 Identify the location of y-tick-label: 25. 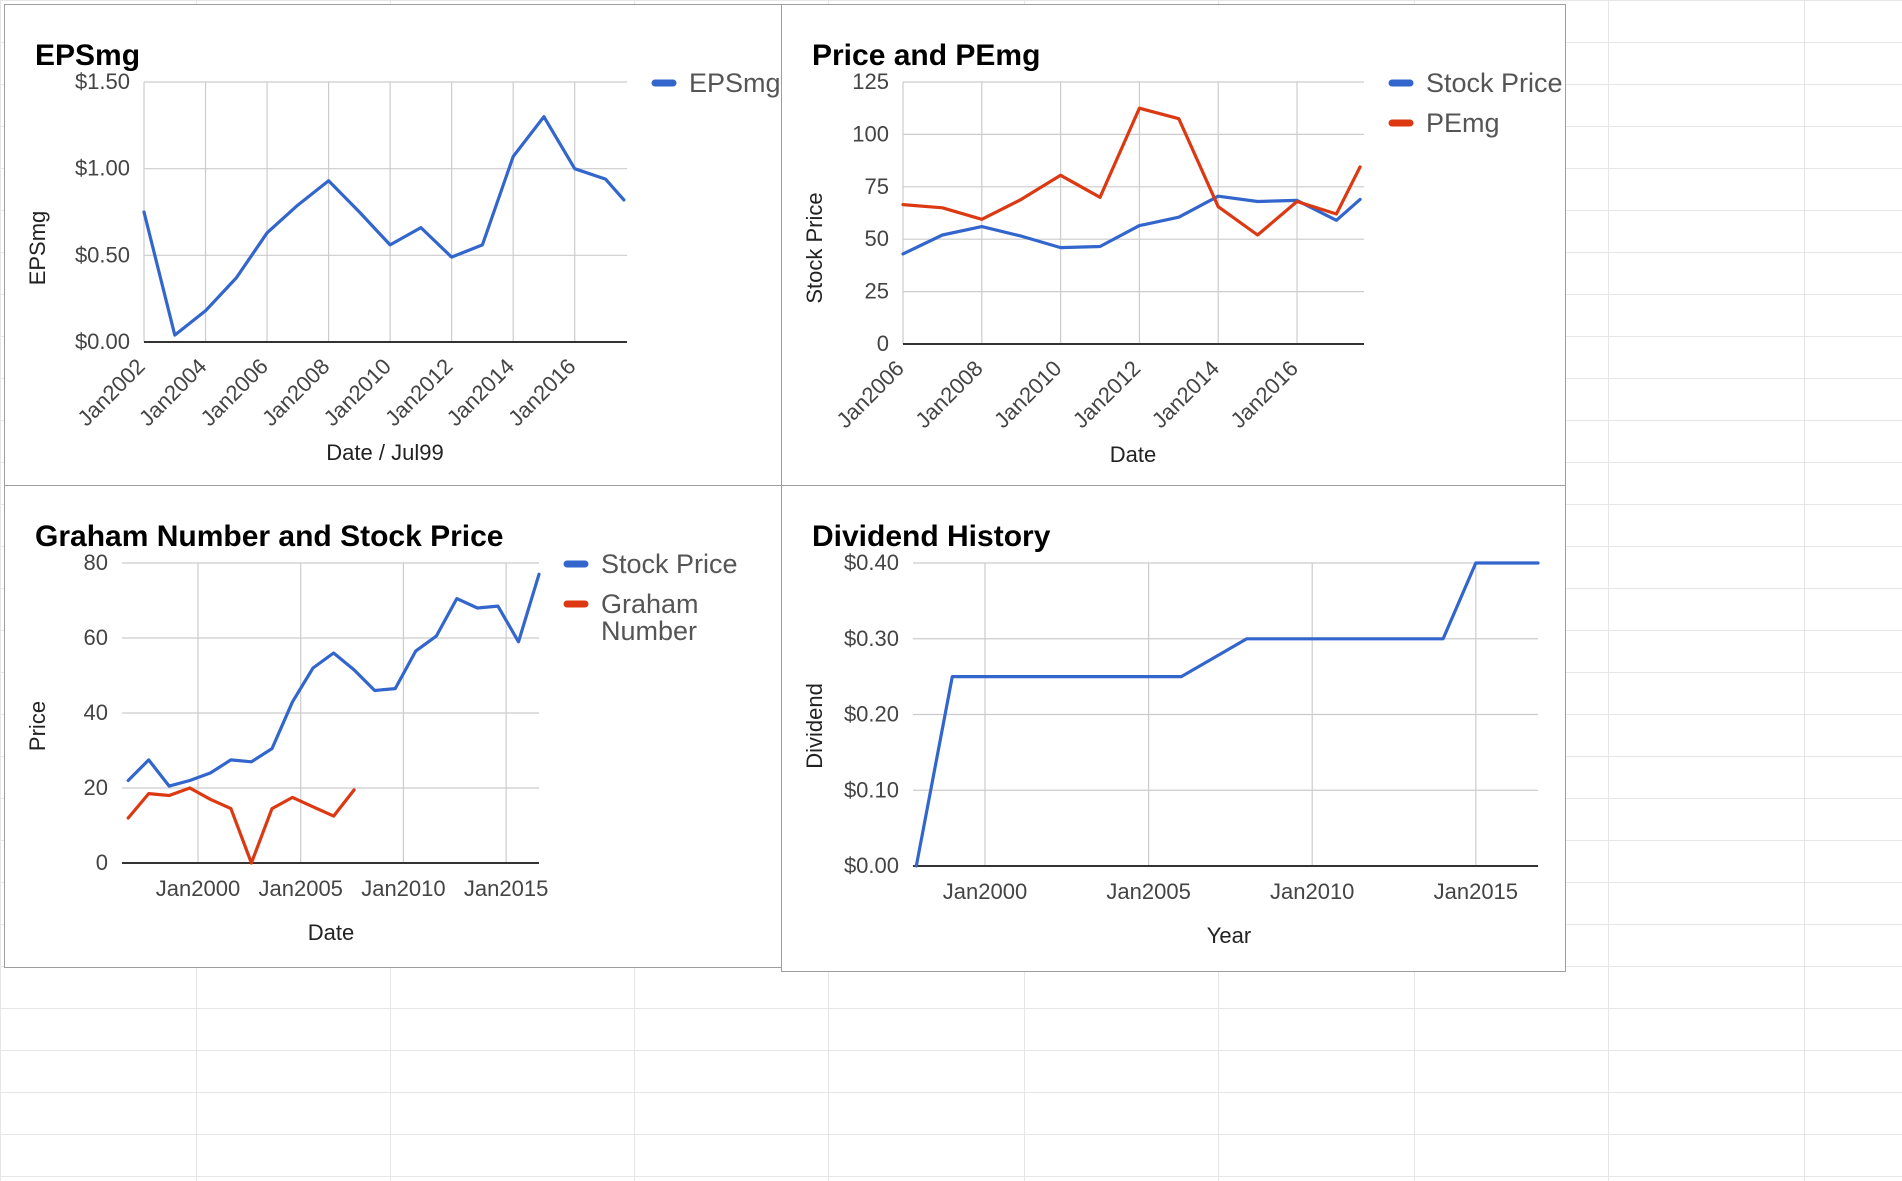
(877, 291).